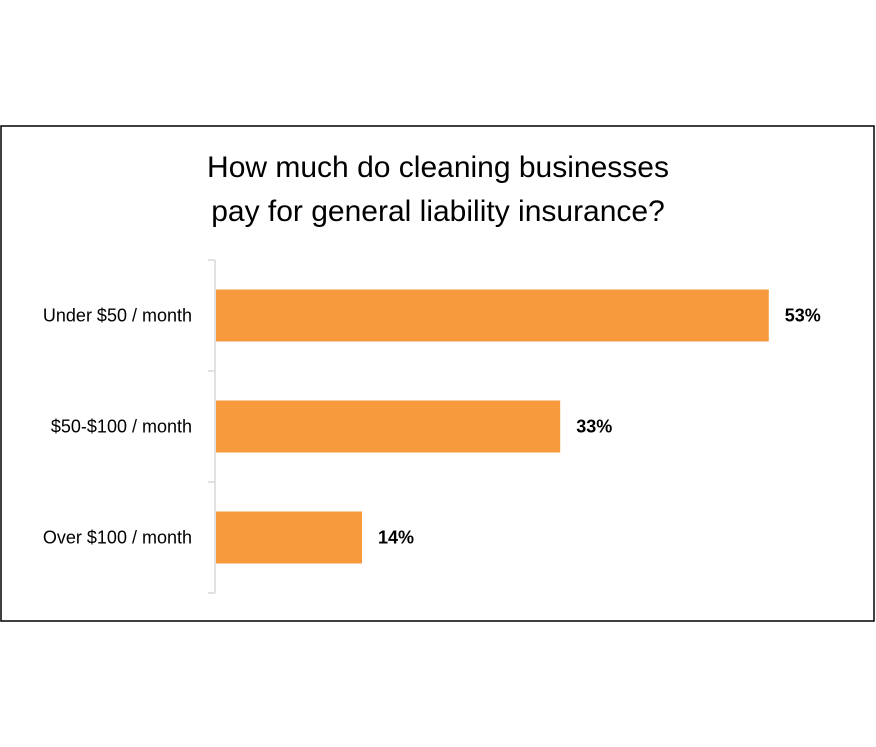  Describe the element at coordinates (117, 315) in the screenshot. I see `category-label: Under $50 / month` at that location.